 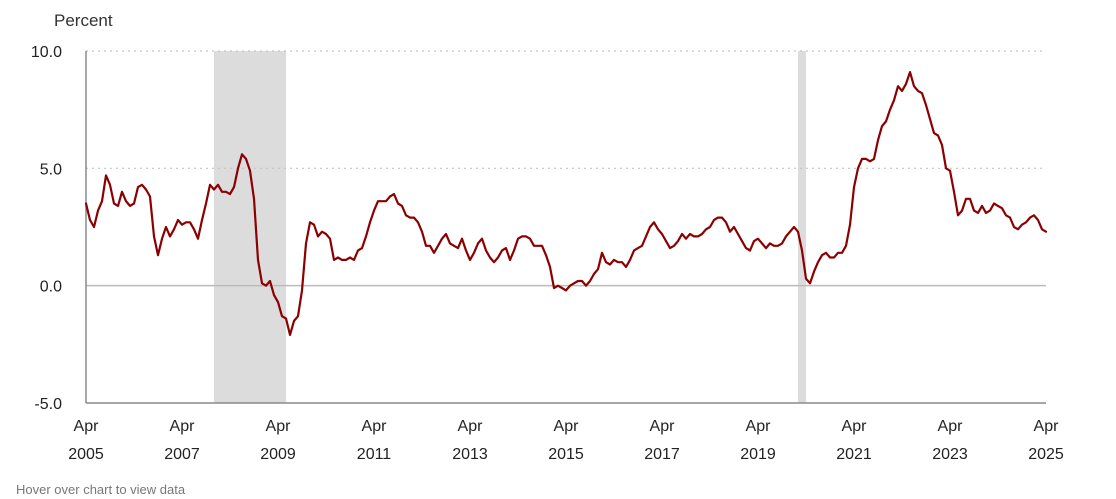 What do you see at coordinates (470, 454) in the screenshot?
I see `x-tick-label-year: 2013` at bounding box center [470, 454].